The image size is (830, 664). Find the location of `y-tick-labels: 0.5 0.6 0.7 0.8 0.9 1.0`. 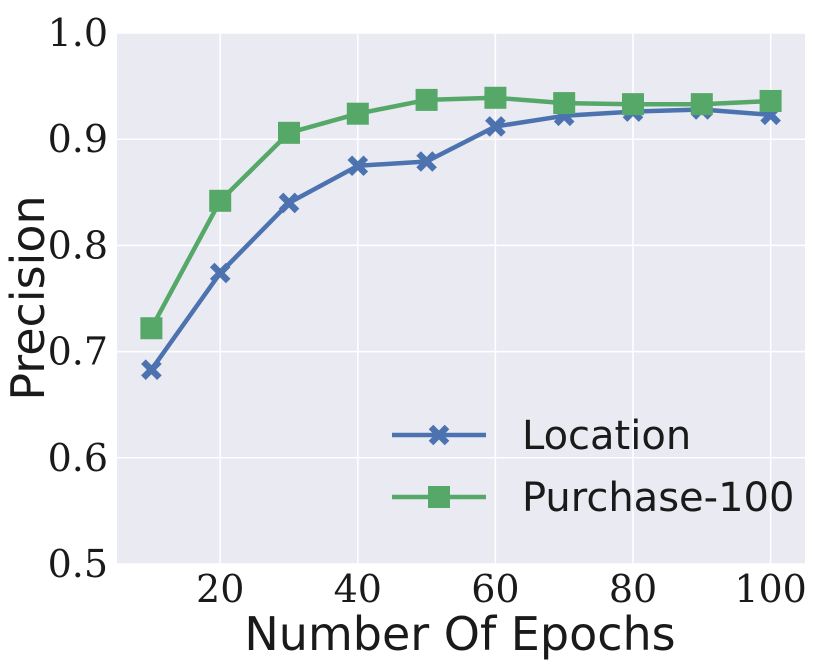

y-tick-labels: 0.5 0.6 0.7 0.8 0.9 1.0 is located at coordinates (78, 298).